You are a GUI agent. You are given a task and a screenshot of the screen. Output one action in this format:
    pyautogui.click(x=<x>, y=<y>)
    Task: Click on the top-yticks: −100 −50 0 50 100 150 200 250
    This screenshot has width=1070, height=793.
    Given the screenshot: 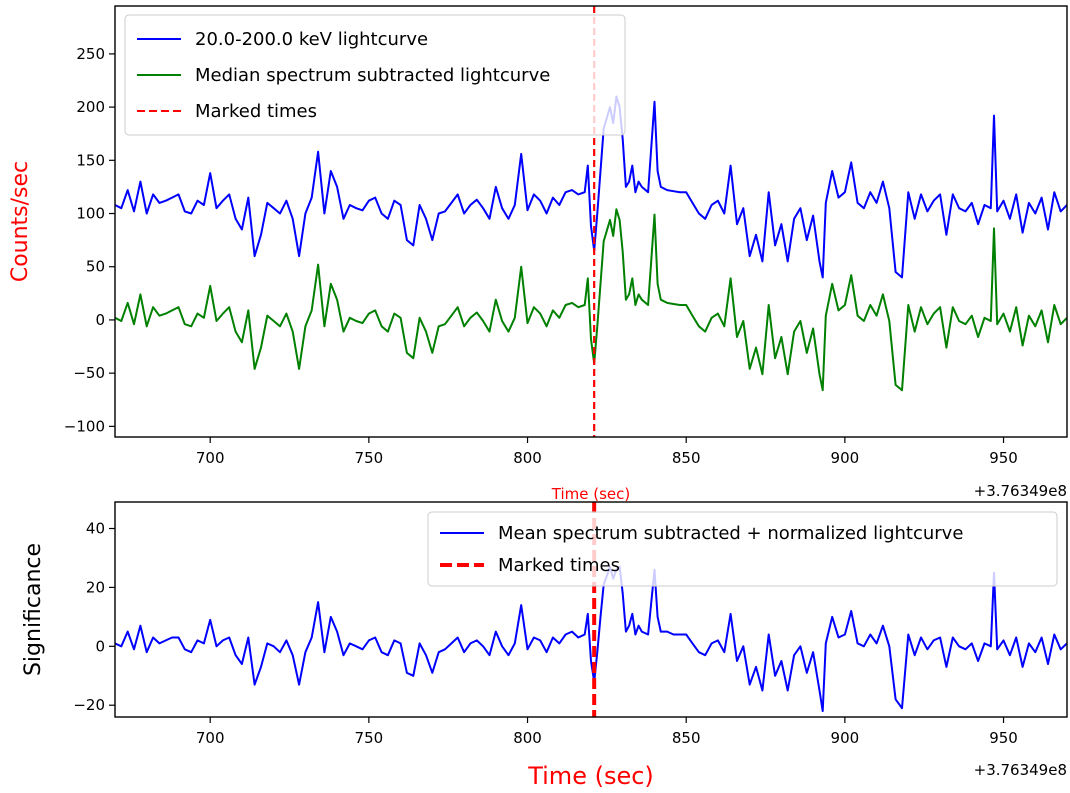 What is the action you would take?
    pyautogui.click(x=89, y=240)
    